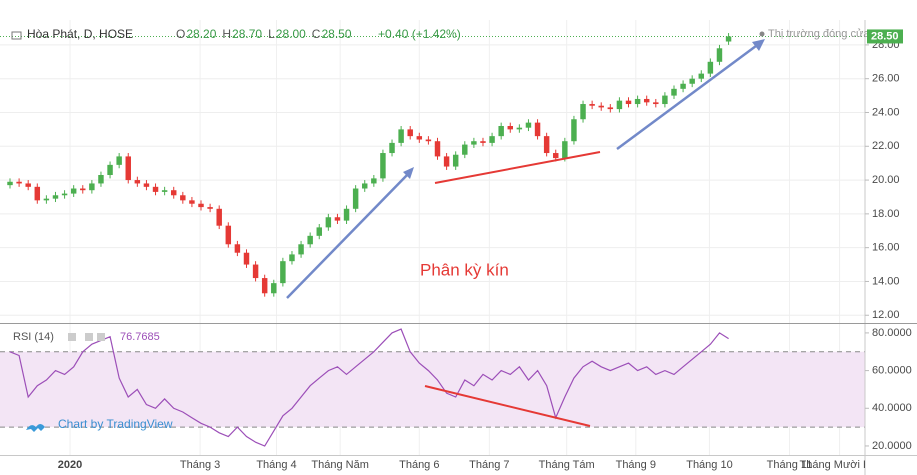 The height and width of the screenshot is (475, 917). I want to click on ohlc-value: 28.70, so click(247, 34).